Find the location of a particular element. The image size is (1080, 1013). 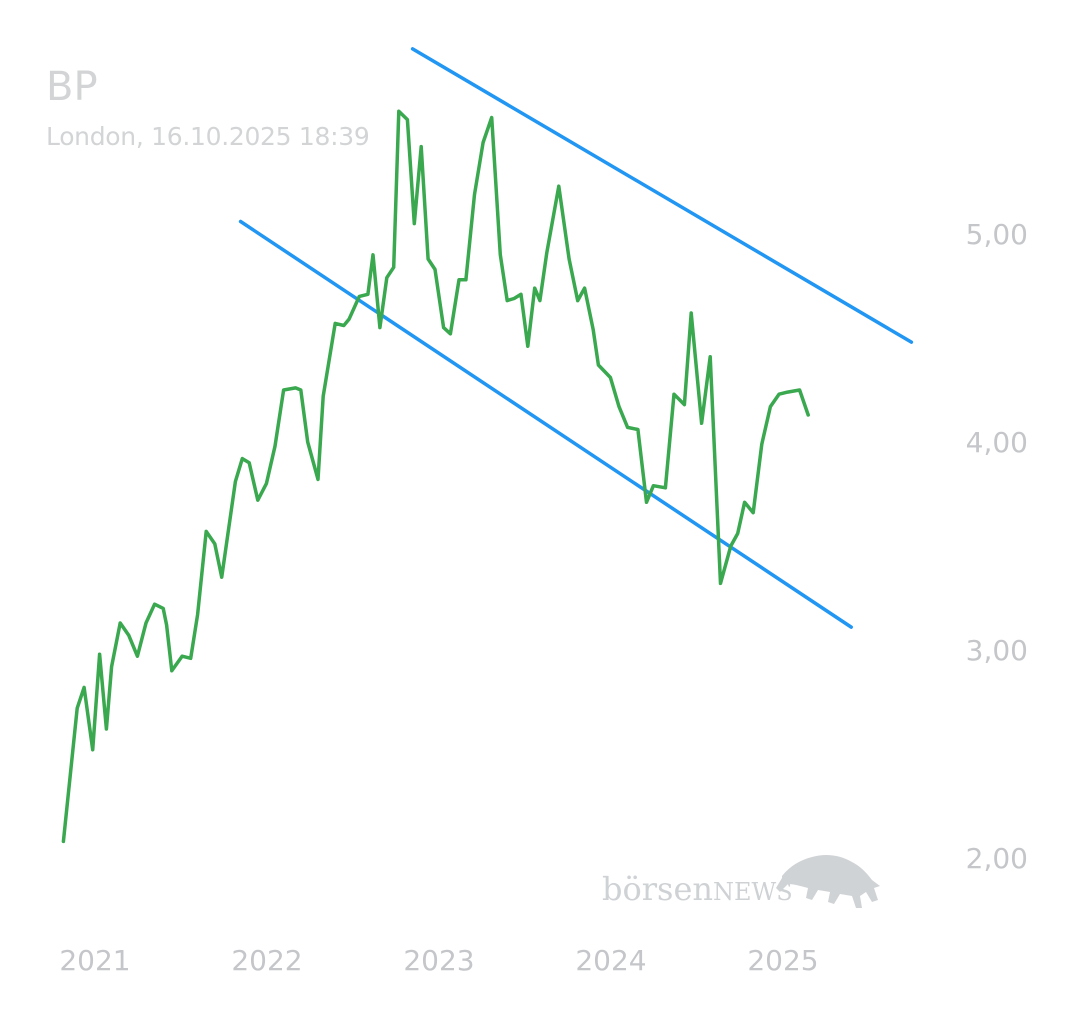

x-tick-label: 2022 is located at coordinates (266, 960).